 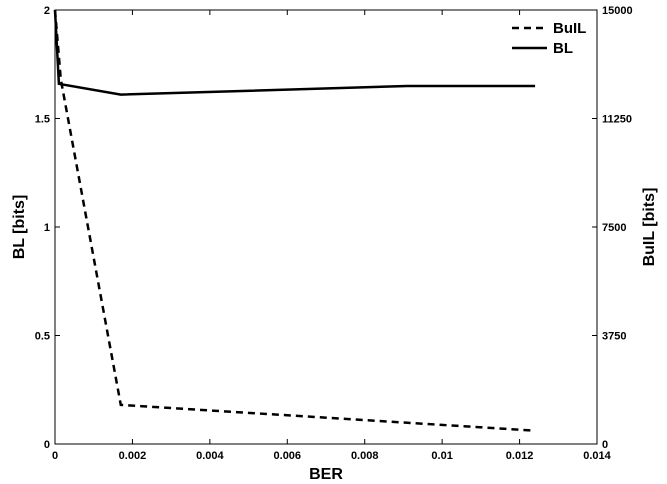 I want to click on y-tick-label: 1, so click(x=47, y=228).